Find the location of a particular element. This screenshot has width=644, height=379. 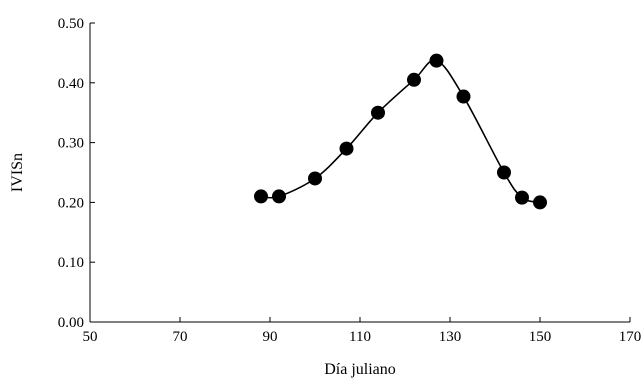

y-tick-label: 0.40 is located at coordinates (71, 84).